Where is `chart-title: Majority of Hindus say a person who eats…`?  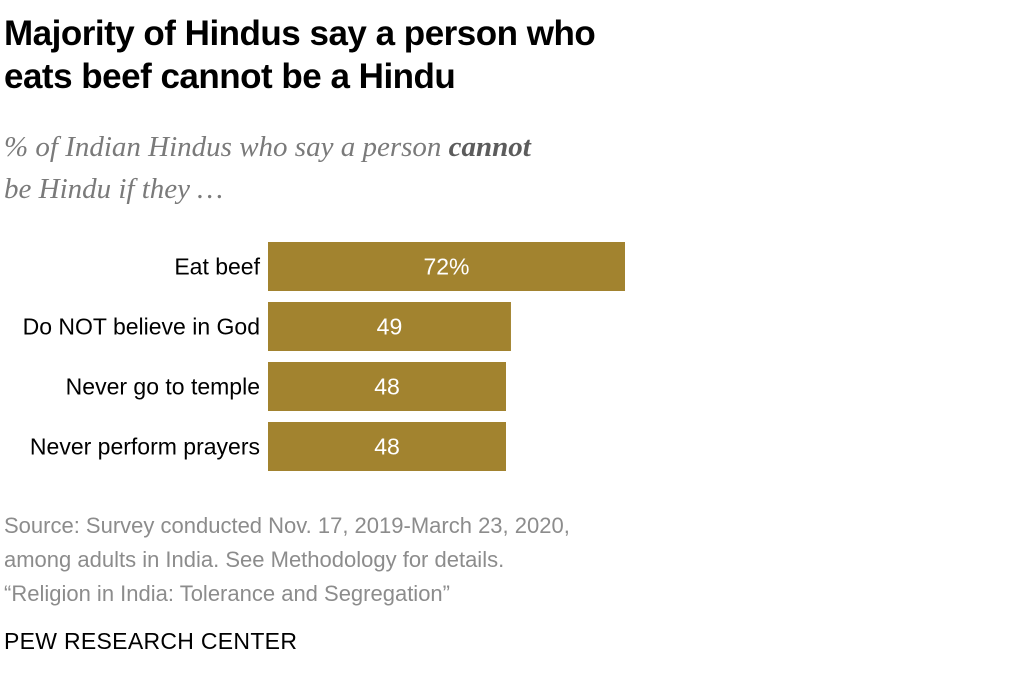 chart-title: Majority of Hindus say a person who eats… is located at coordinates (354, 55).